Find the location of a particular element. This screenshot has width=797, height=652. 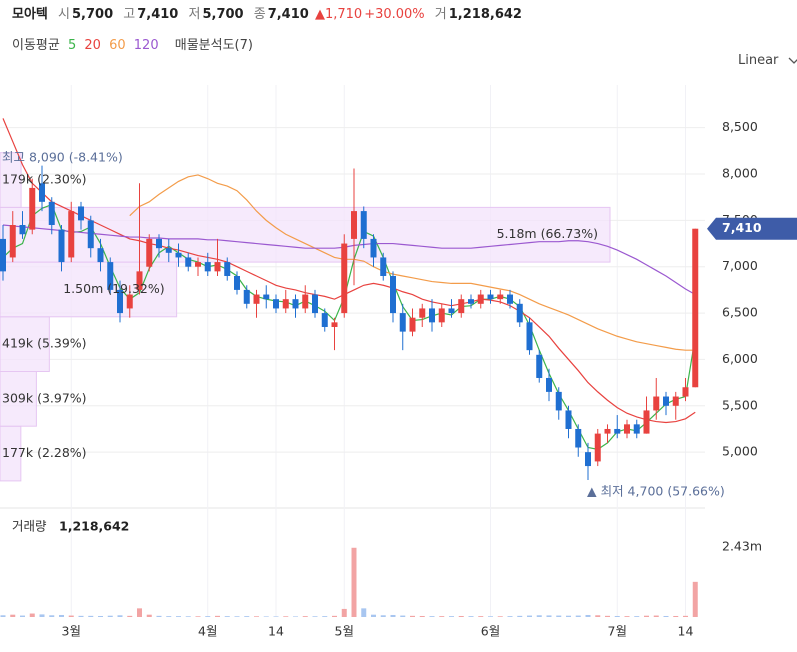

scale-mode: Linear is located at coordinates (758, 60).